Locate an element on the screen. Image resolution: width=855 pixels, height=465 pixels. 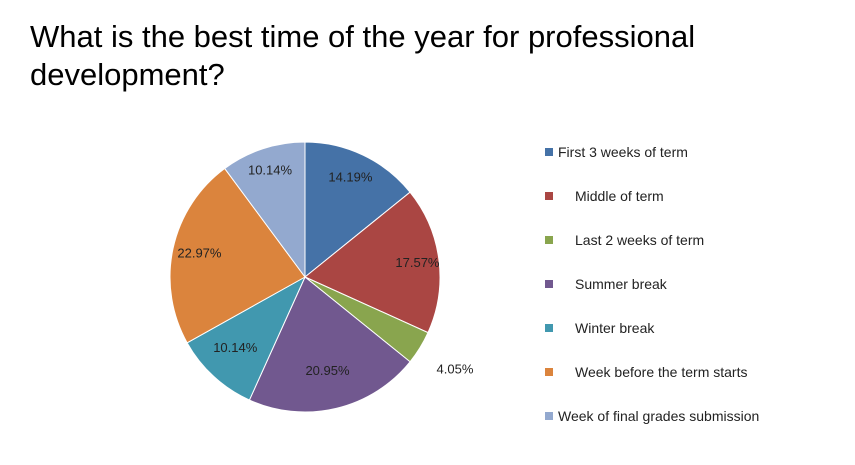
legend-label-2: Middle of term is located at coordinates (619, 196).